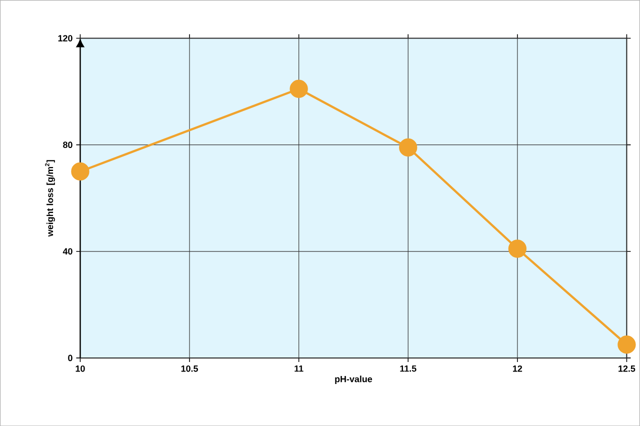 The image size is (640, 426). I want to click on y-tick-label: 0, so click(70, 358).